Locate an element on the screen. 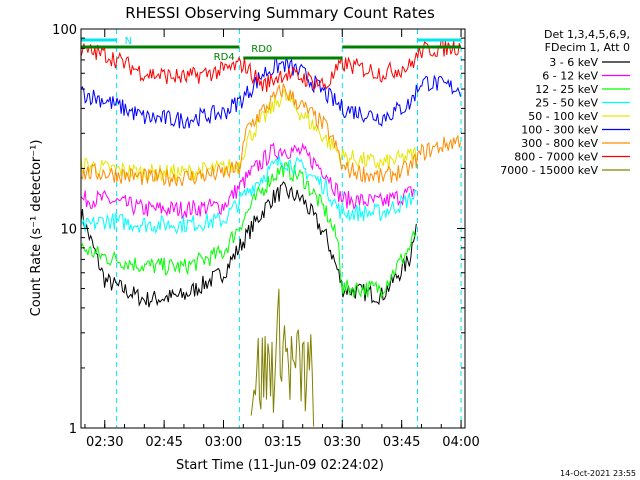 The height and width of the screenshot is (480, 640). y-tick-label: 10 is located at coordinates (68, 230).